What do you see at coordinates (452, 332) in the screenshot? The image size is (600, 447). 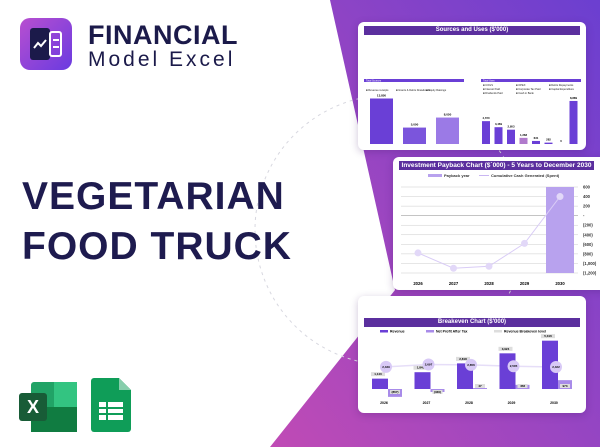 I see `legend-item: Net Profit After Tax` at bounding box center [452, 332].